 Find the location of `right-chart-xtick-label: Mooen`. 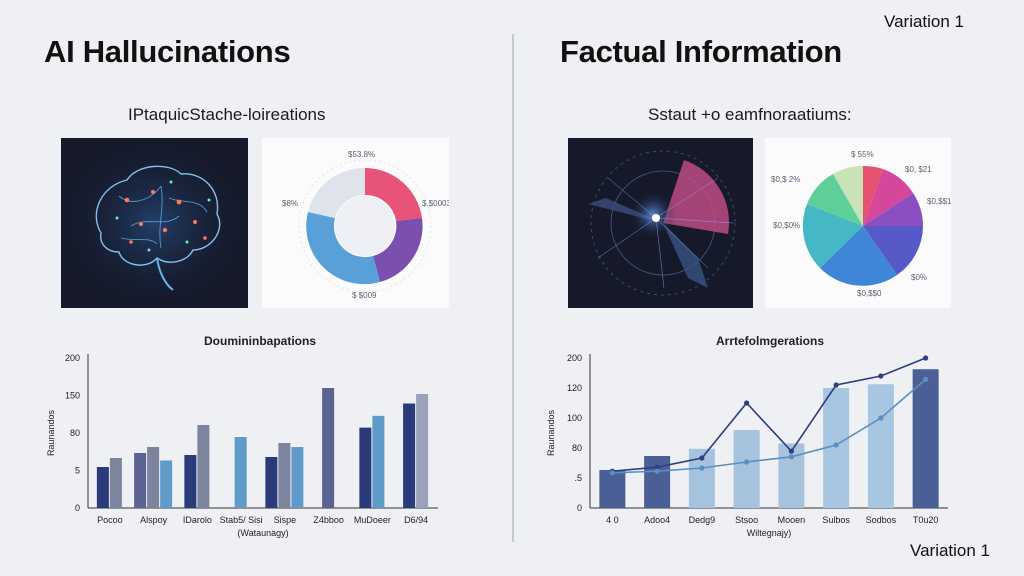

right-chart-xtick-label: Mooen is located at coordinates (792, 520).